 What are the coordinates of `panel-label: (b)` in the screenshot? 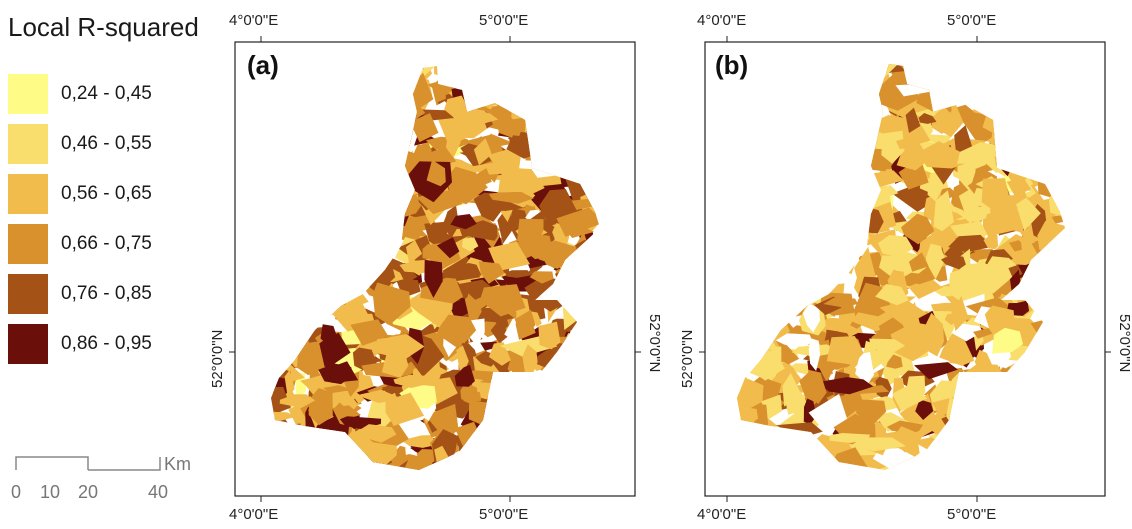 It's located at (732, 65).